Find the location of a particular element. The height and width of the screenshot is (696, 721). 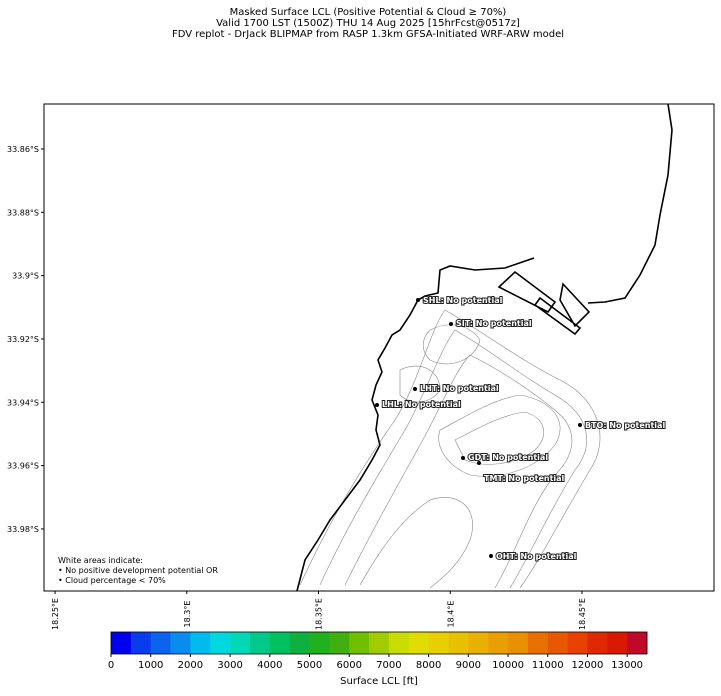

colorbar-tick-label: 6000 is located at coordinates (348, 665).